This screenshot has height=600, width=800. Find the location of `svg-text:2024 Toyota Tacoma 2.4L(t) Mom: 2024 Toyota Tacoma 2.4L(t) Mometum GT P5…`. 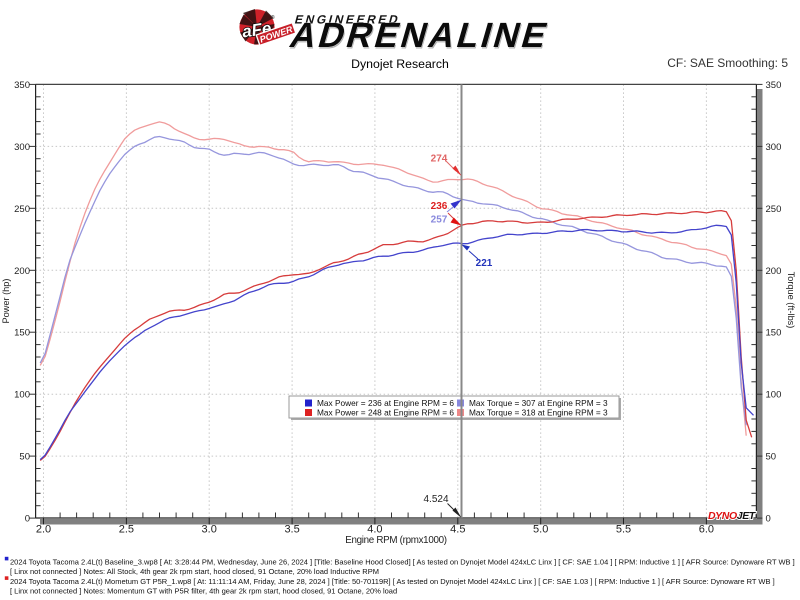

svg-text:2024 Toyota Tacoma 2.4L(t) Mom: 2024 Toyota Tacoma 2.4L(t) Mometum GT P5… is located at coordinates (392, 581).